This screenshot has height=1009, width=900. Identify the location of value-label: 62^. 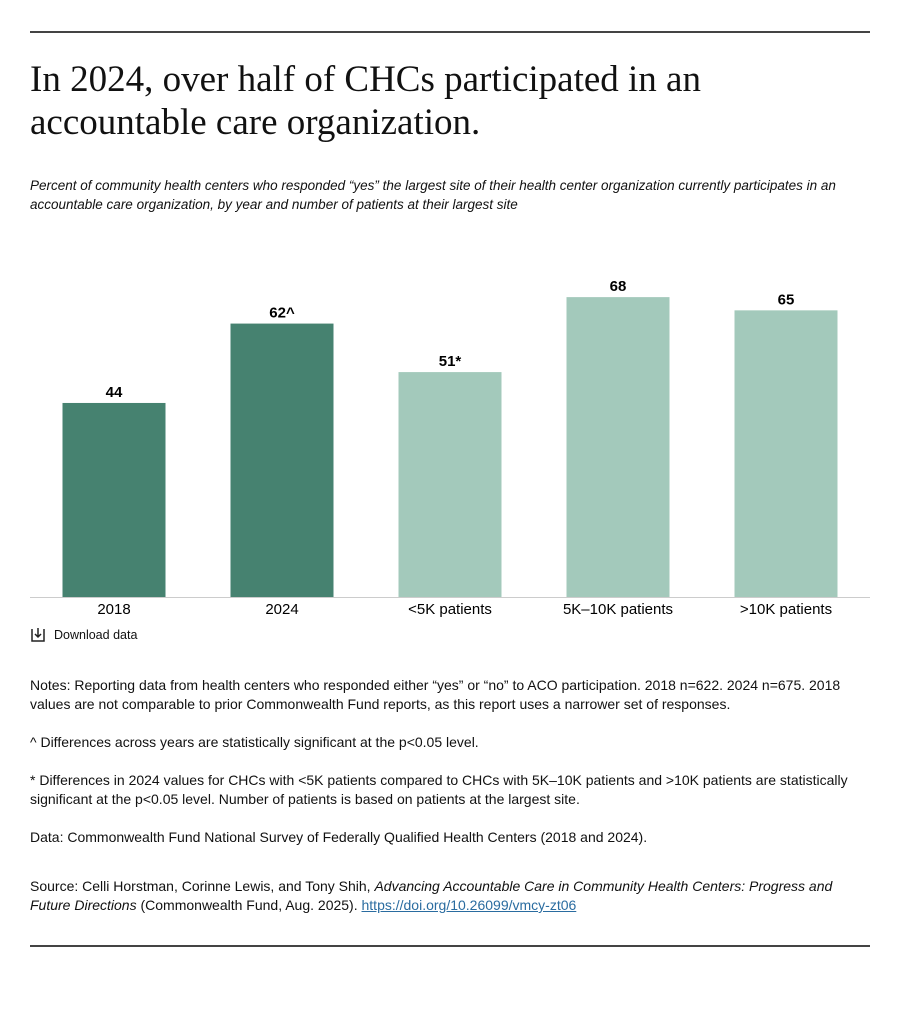
(282, 313).